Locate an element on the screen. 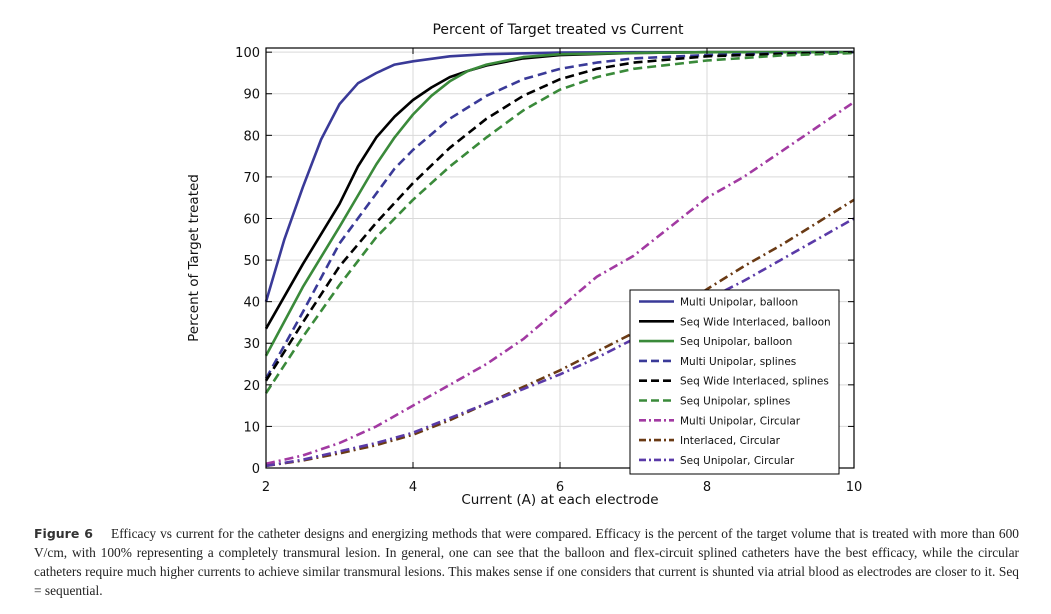  y-tick-label: 0 is located at coordinates (256, 469).